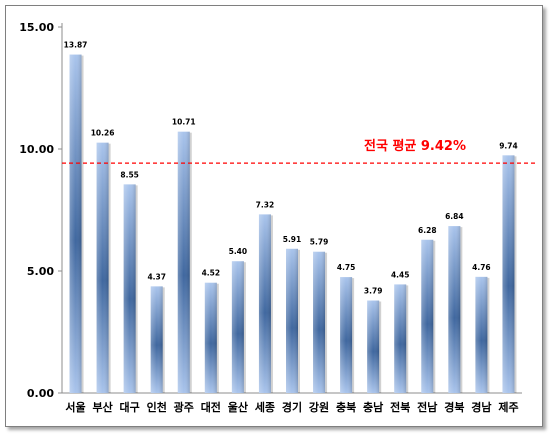 This screenshot has height=434, width=550. Describe the element at coordinates (102, 407) in the screenshot. I see `x-tick-label: 부산` at that location.